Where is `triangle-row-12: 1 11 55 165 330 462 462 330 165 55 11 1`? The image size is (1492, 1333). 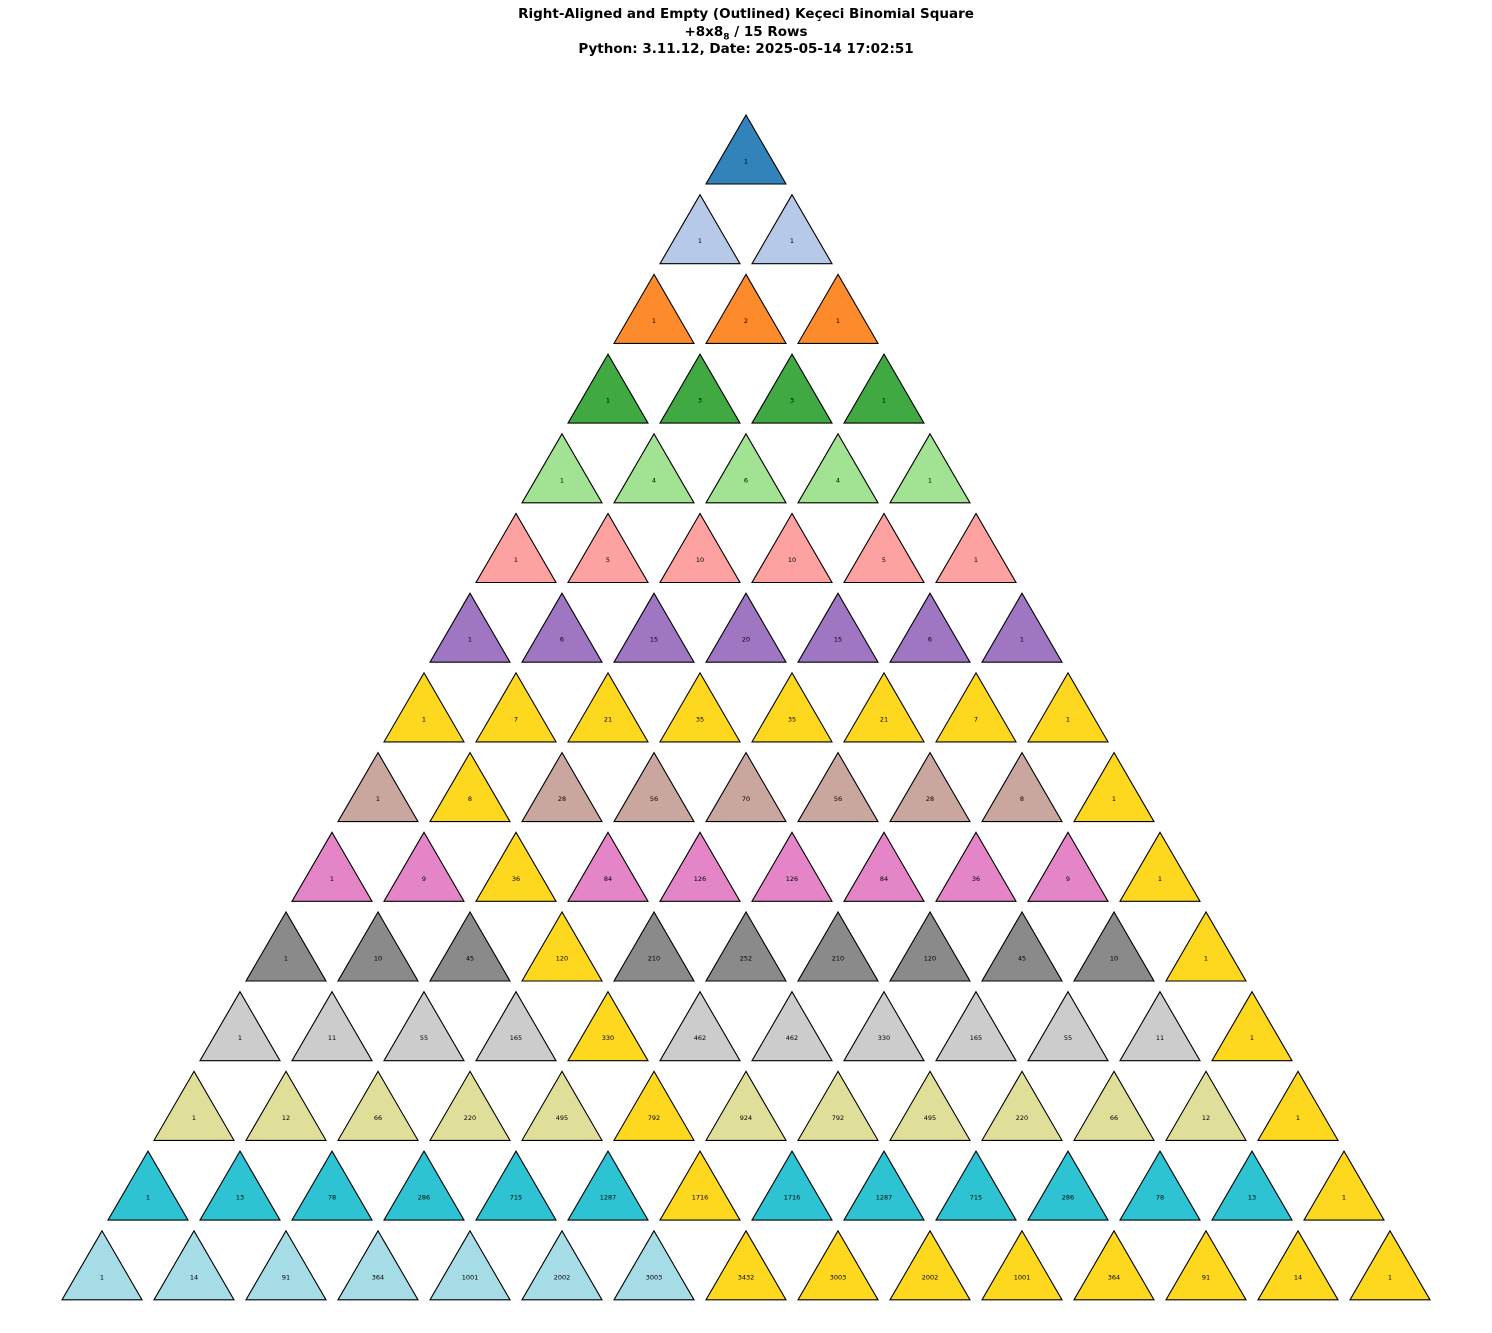
triangle-row-12: 1 11 55 165 330 462 462 330 165 55 11 1 is located at coordinates (746, 1026).